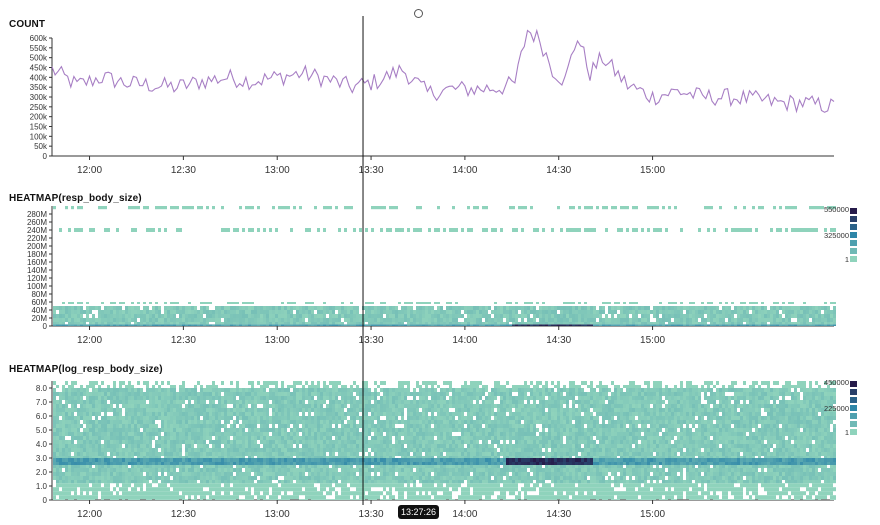  What do you see at coordinates (42, 458) in the screenshot?
I see `y-tick-label: 3.0` at bounding box center [42, 458].